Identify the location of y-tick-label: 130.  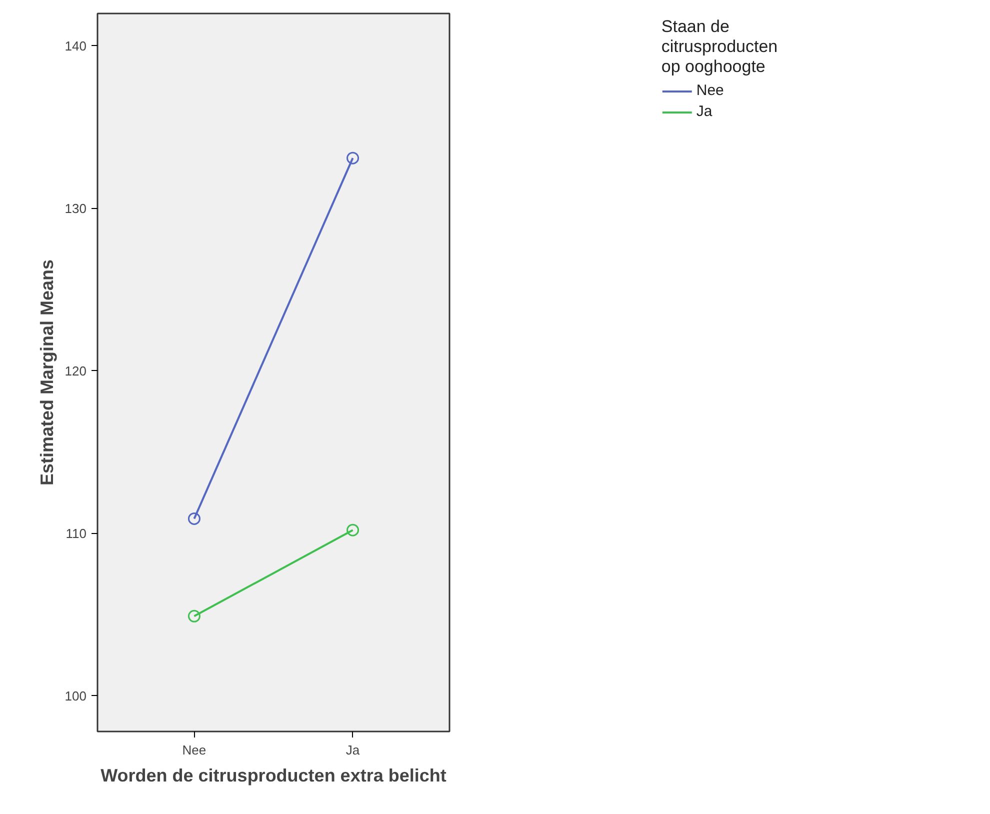
(75, 208).